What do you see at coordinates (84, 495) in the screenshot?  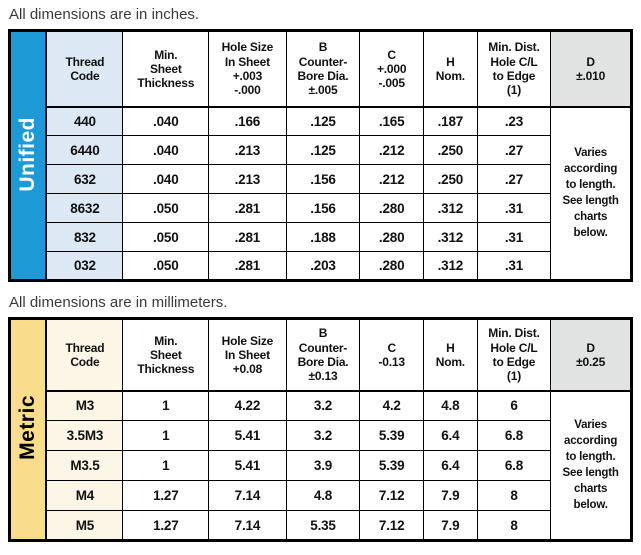 I see `thread-code-cell: M4` at bounding box center [84, 495].